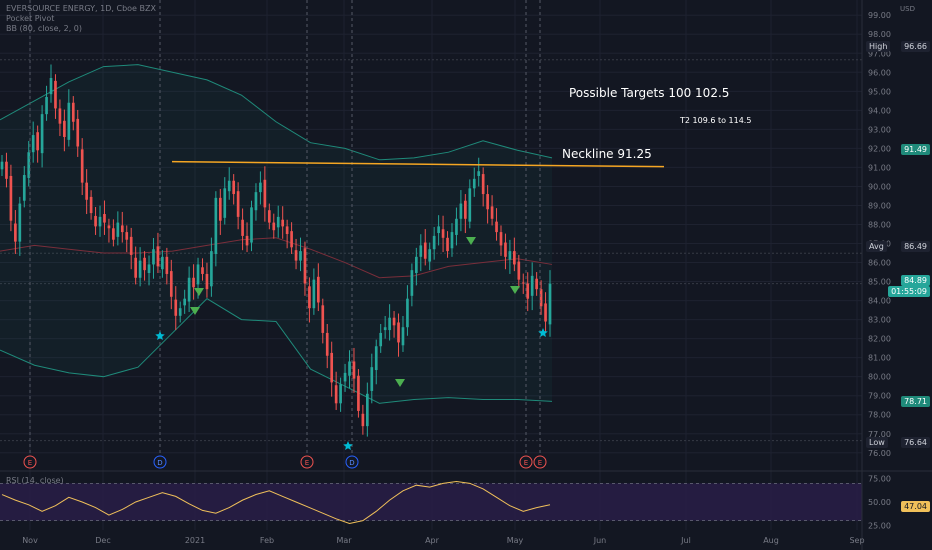  I want to click on x-tick-label: Jul, so click(685, 540).